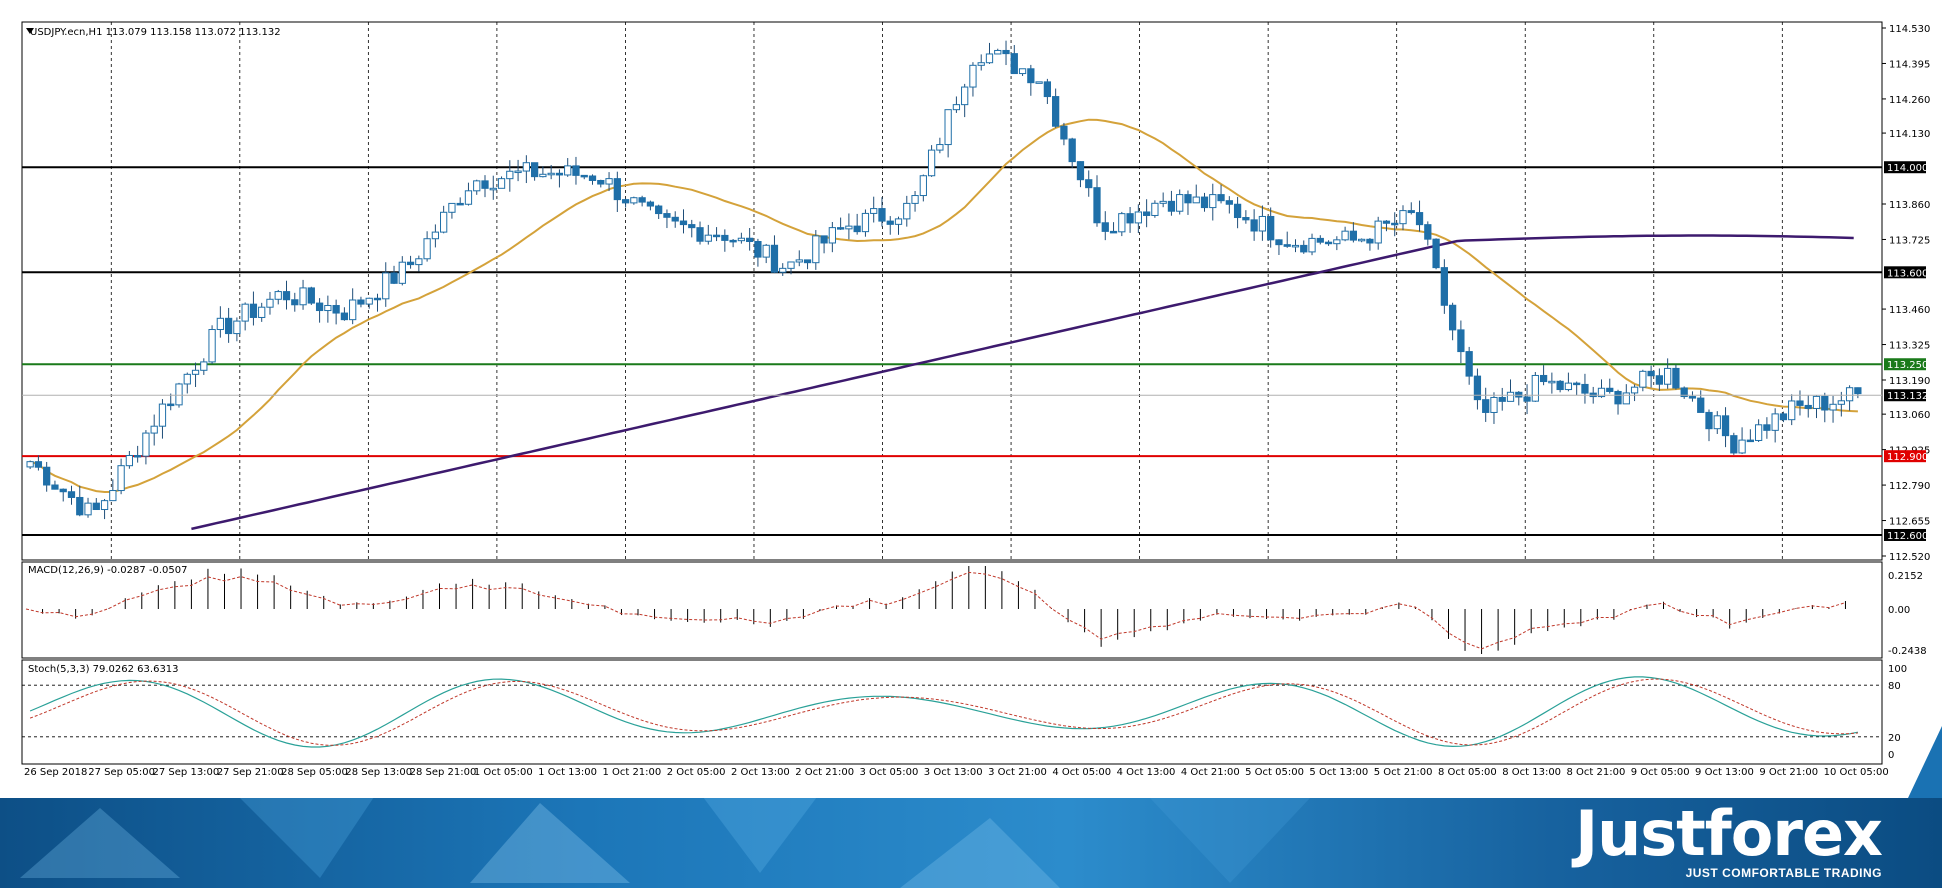  Describe the element at coordinates (378, 772) in the screenshot. I see `time-tick-label: 28 Sep 13:00` at that location.